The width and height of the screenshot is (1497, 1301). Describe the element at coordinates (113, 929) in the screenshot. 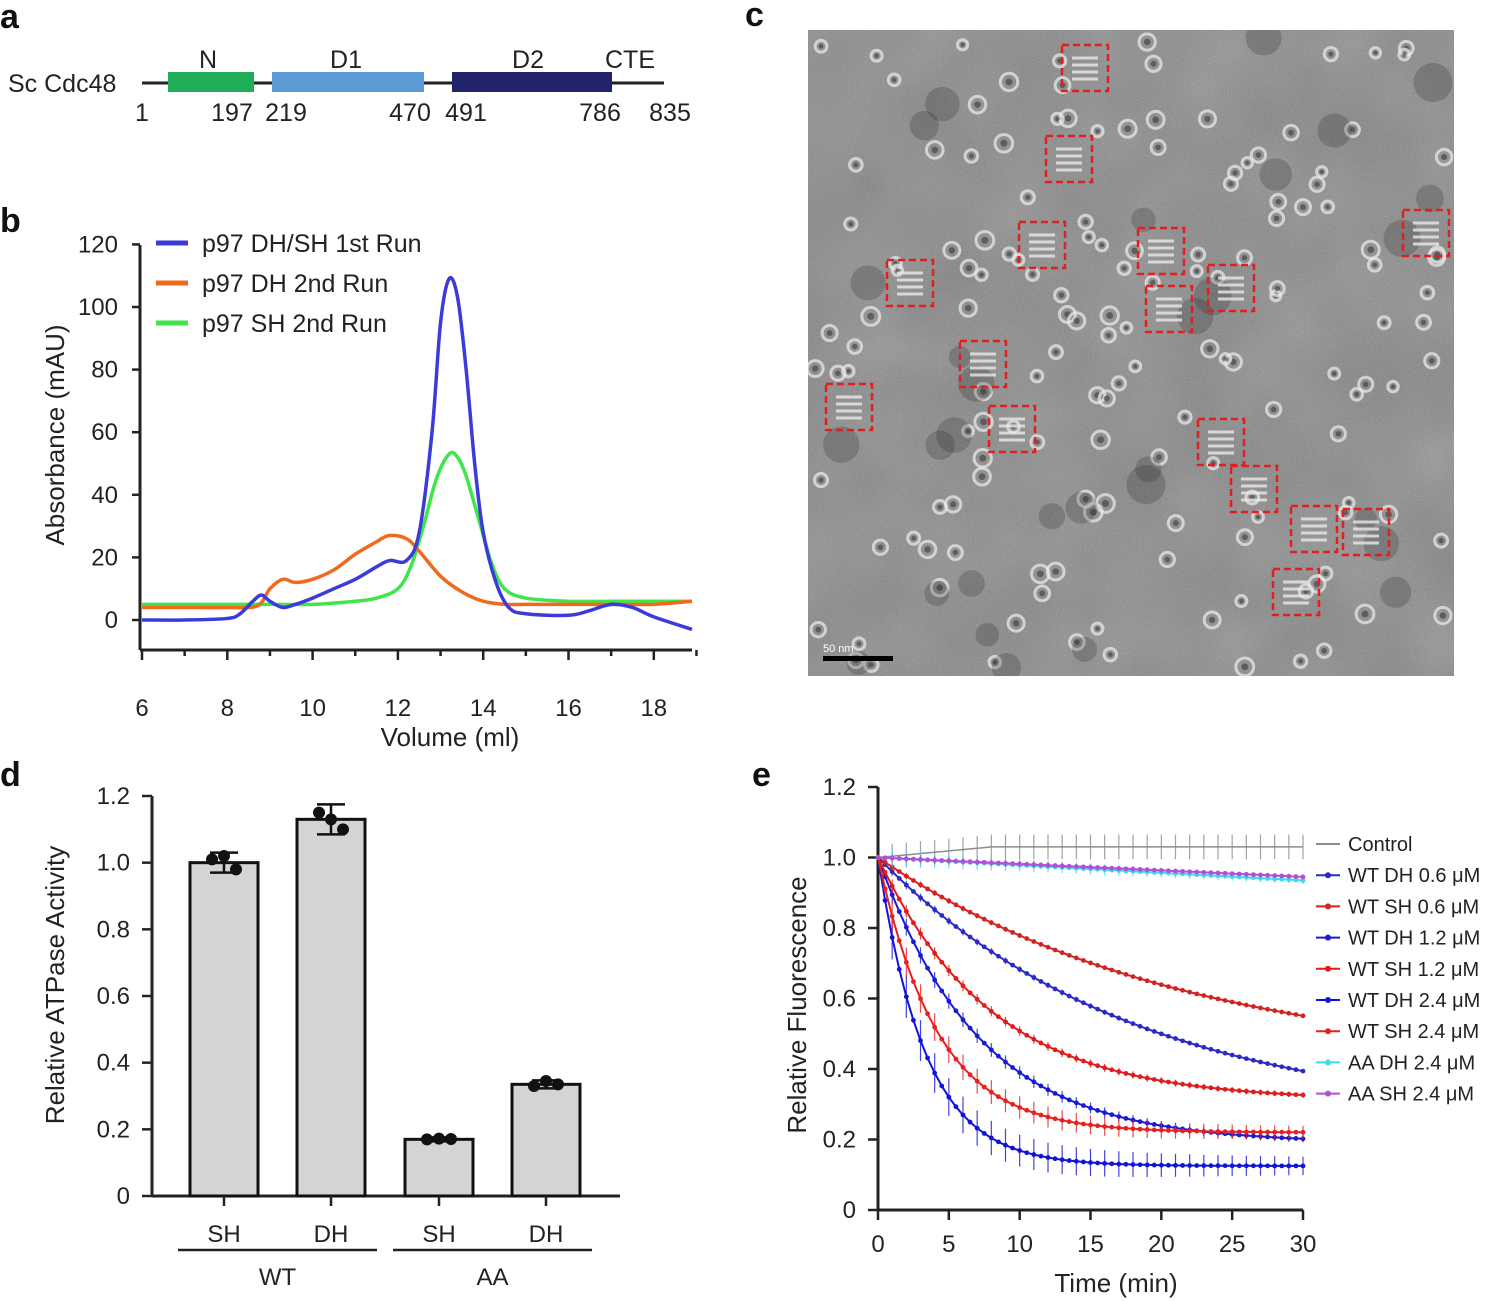

I see `y-tick-label: 0.8` at that location.